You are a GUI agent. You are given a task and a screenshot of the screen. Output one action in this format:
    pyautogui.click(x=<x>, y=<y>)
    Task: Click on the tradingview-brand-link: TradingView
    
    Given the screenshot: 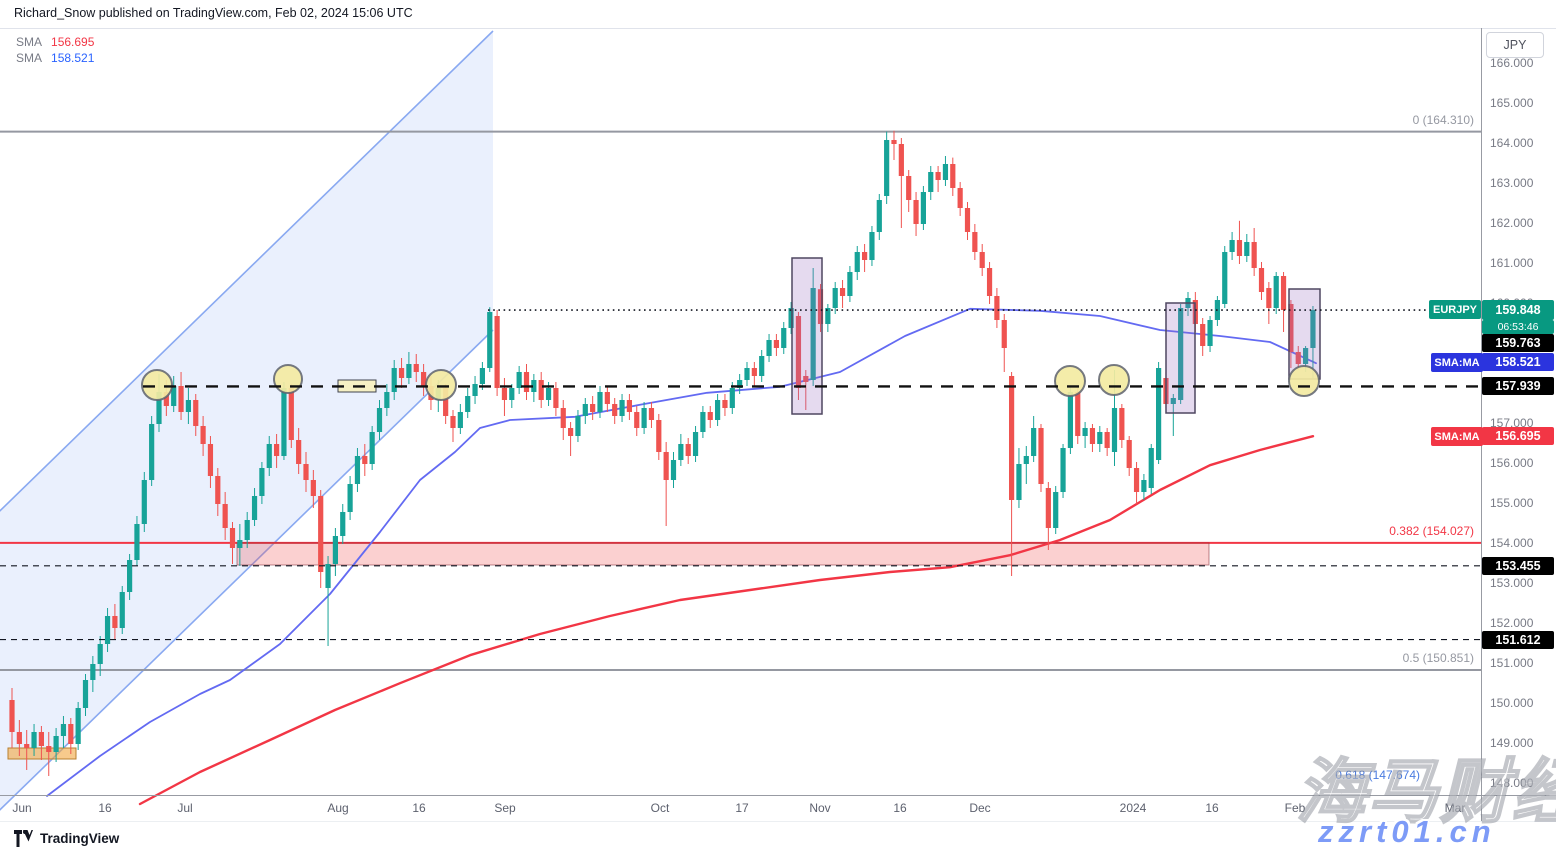 What is the action you would take?
    pyautogui.click(x=66, y=838)
    